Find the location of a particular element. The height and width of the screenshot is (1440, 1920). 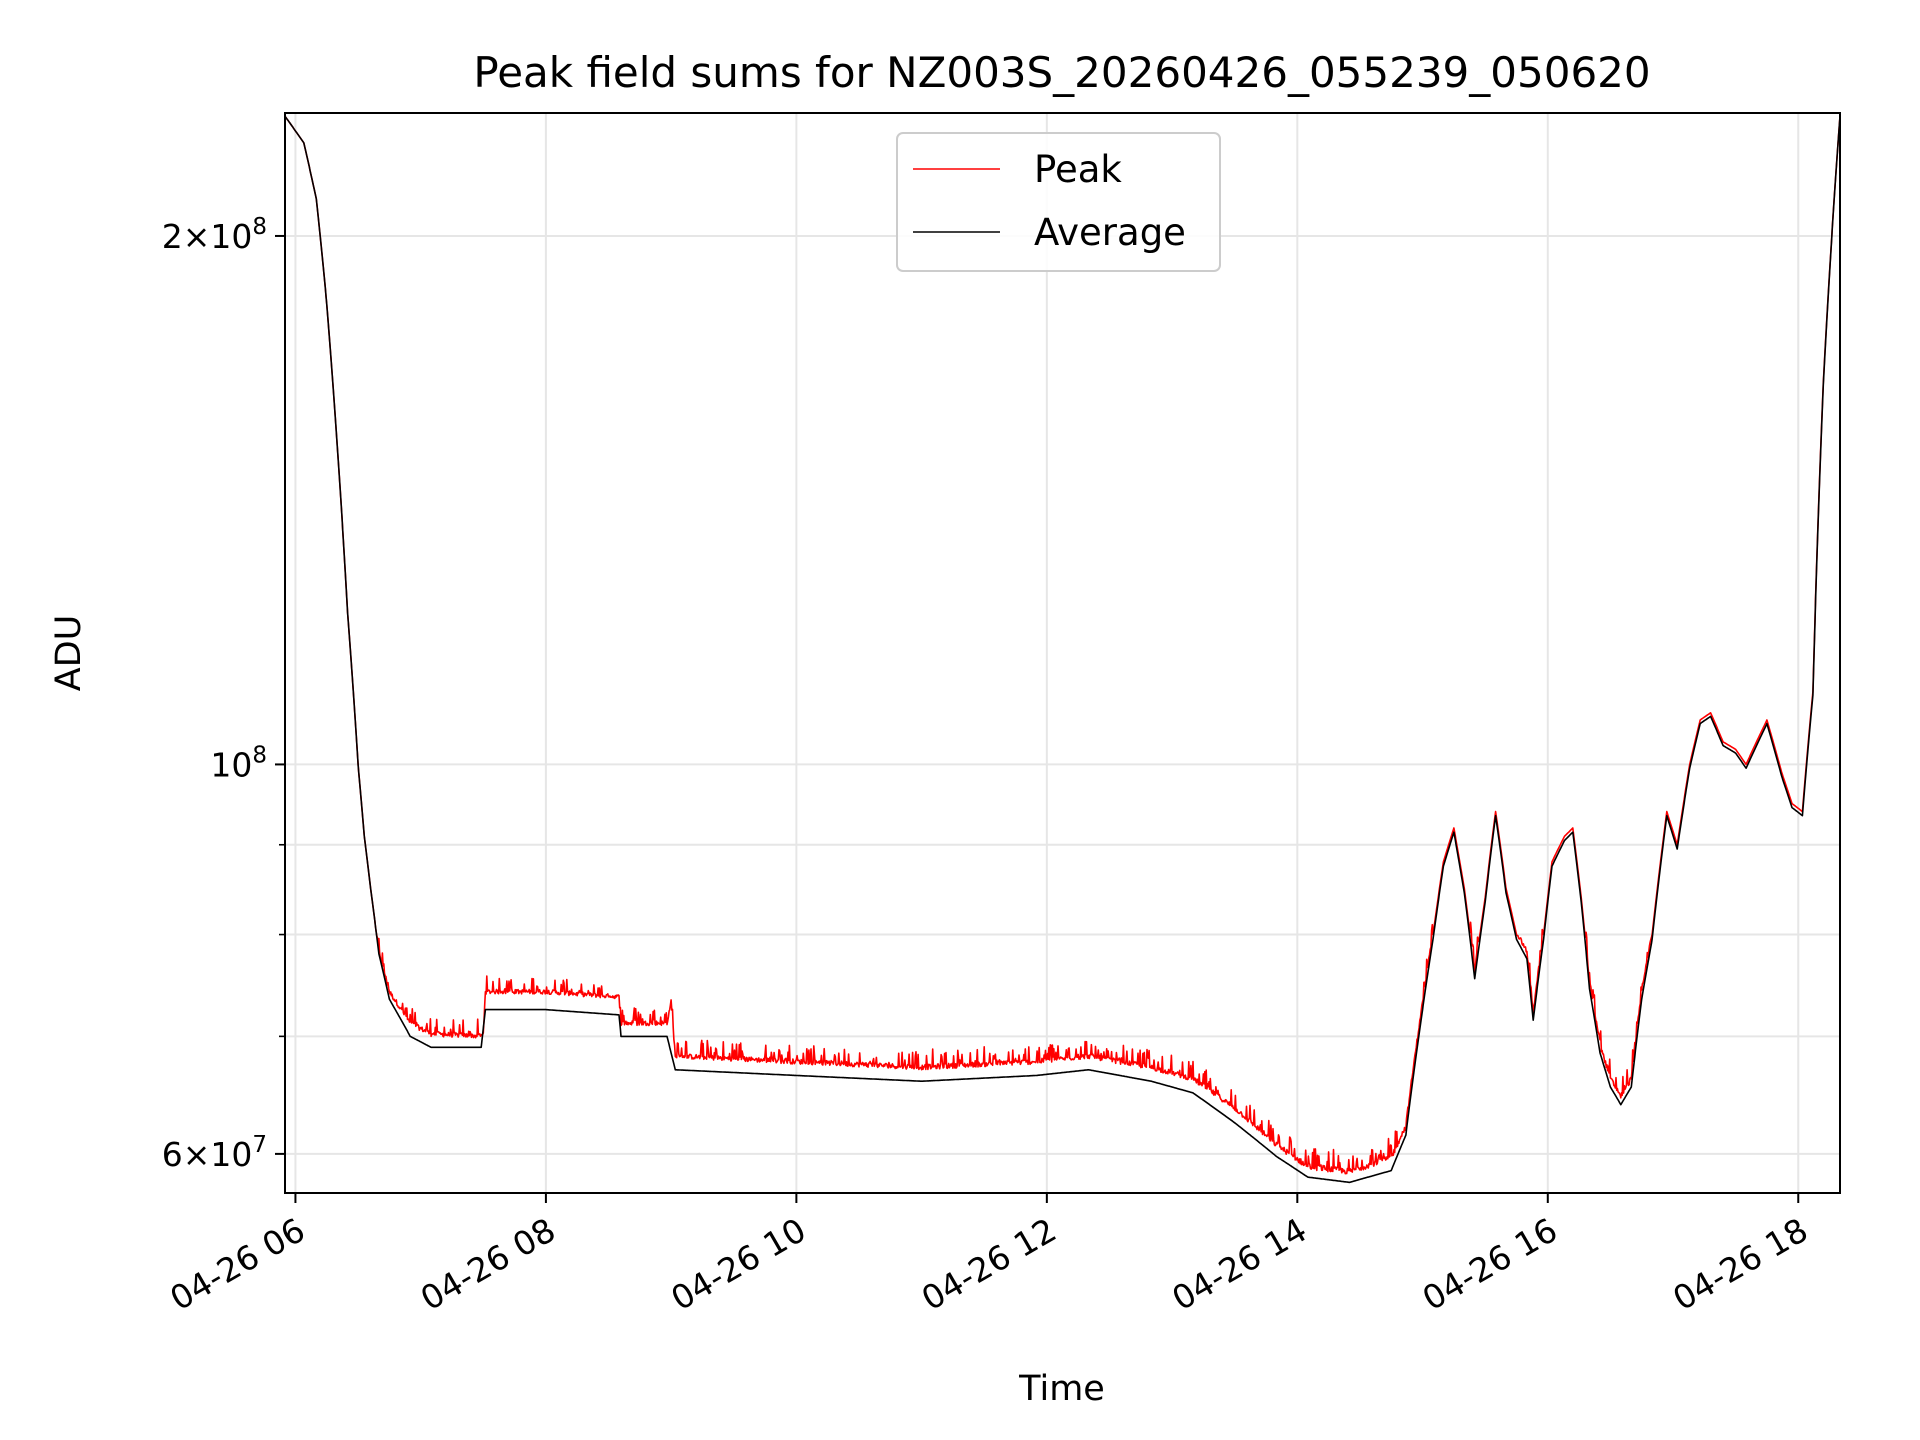

y-tick-label: 6×107 is located at coordinates (214, 1153).